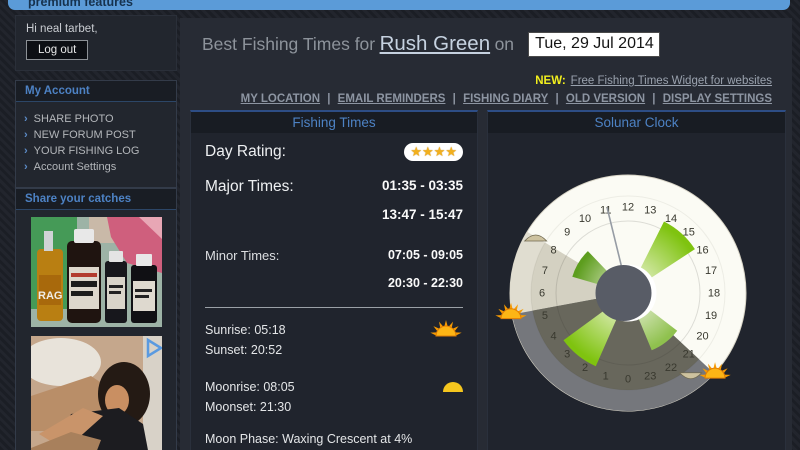 This screenshot has height=450, width=800. Describe the element at coordinates (433, 152) in the screenshot. I see `day-rating-stars: ★★★★` at that location.